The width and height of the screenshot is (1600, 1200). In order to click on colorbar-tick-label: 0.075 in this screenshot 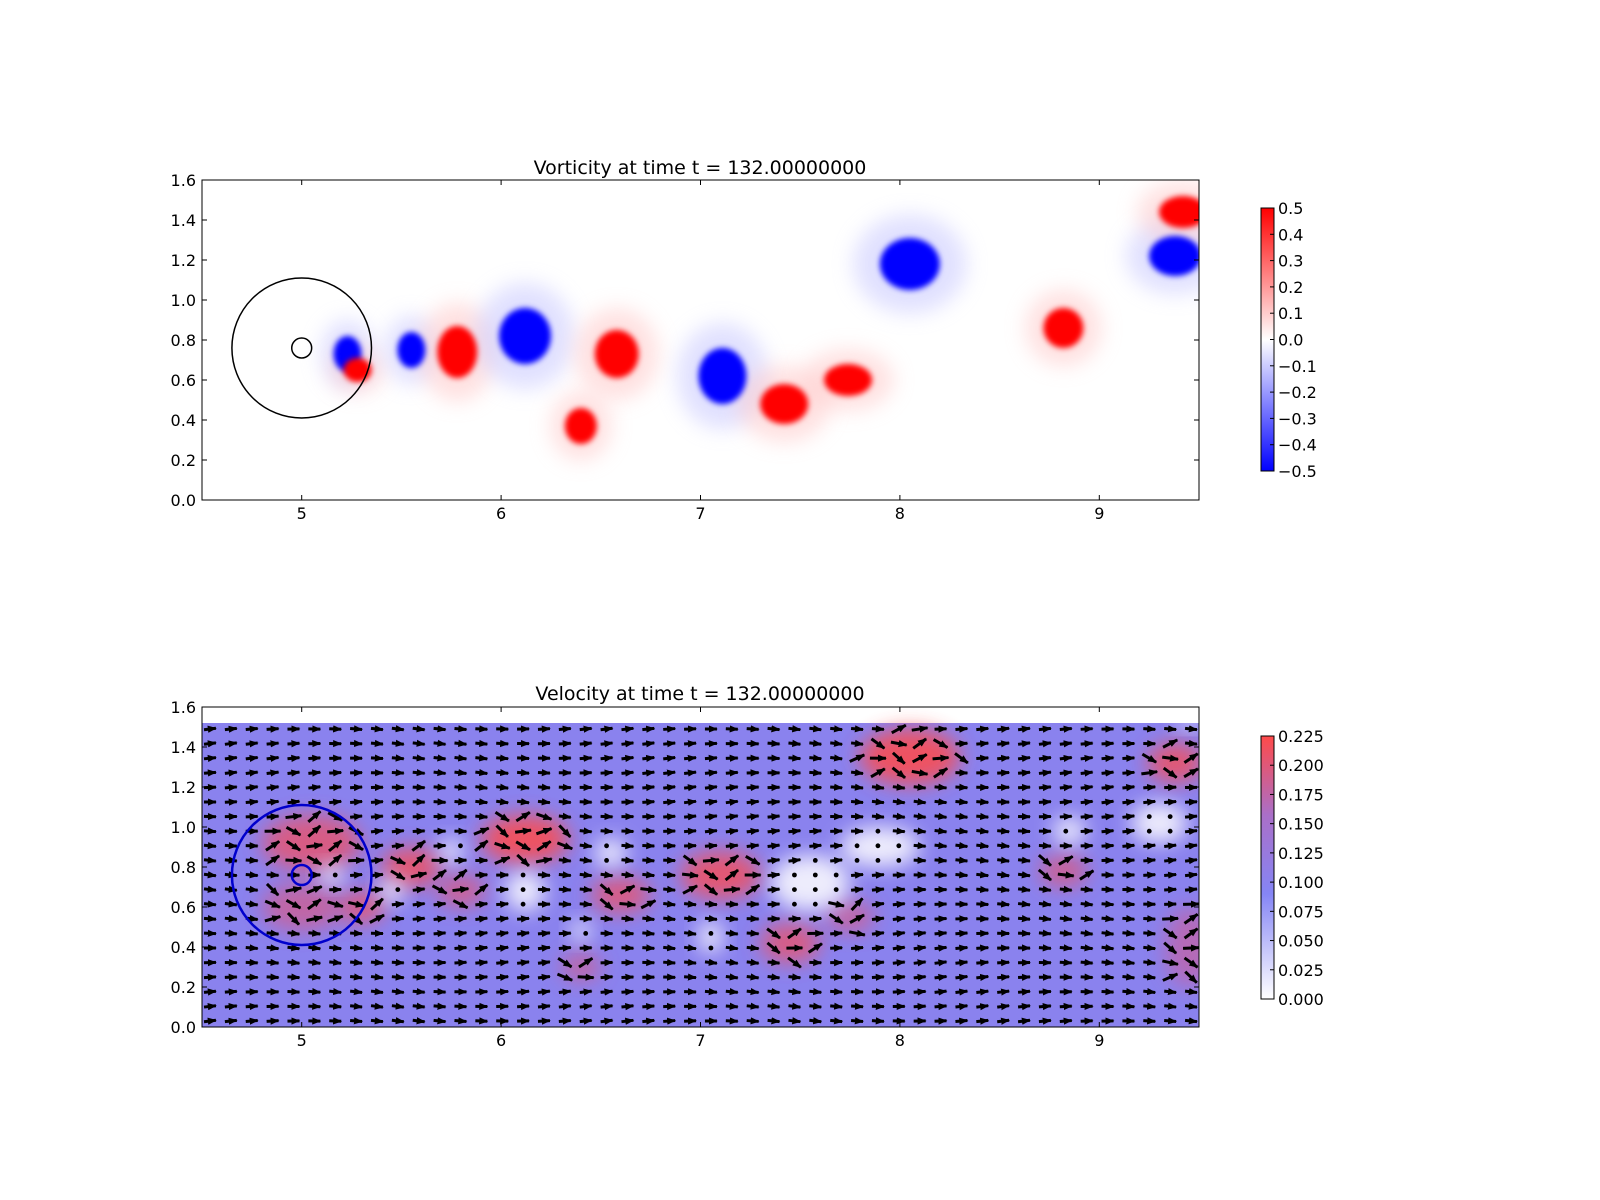, I will do `click(1301, 911)`.